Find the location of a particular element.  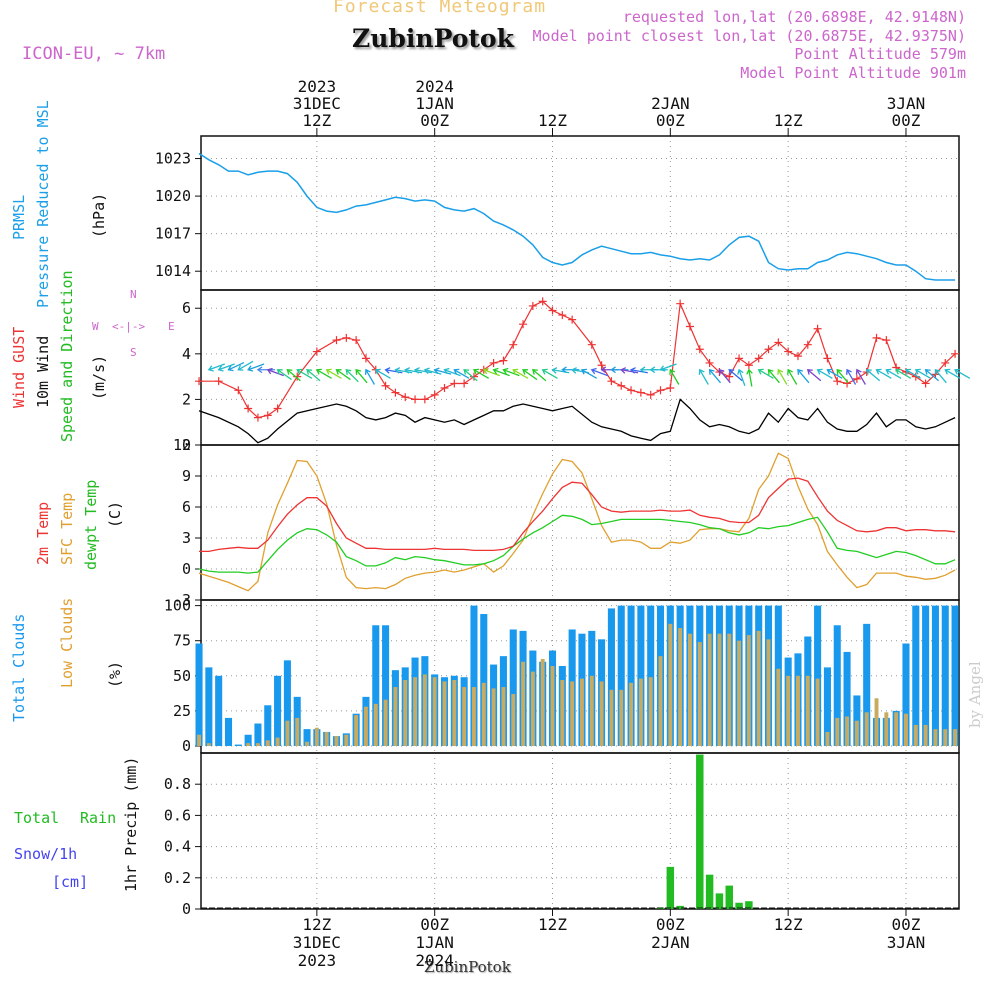

y-tick-label: 1020 is located at coordinates (173, 196).